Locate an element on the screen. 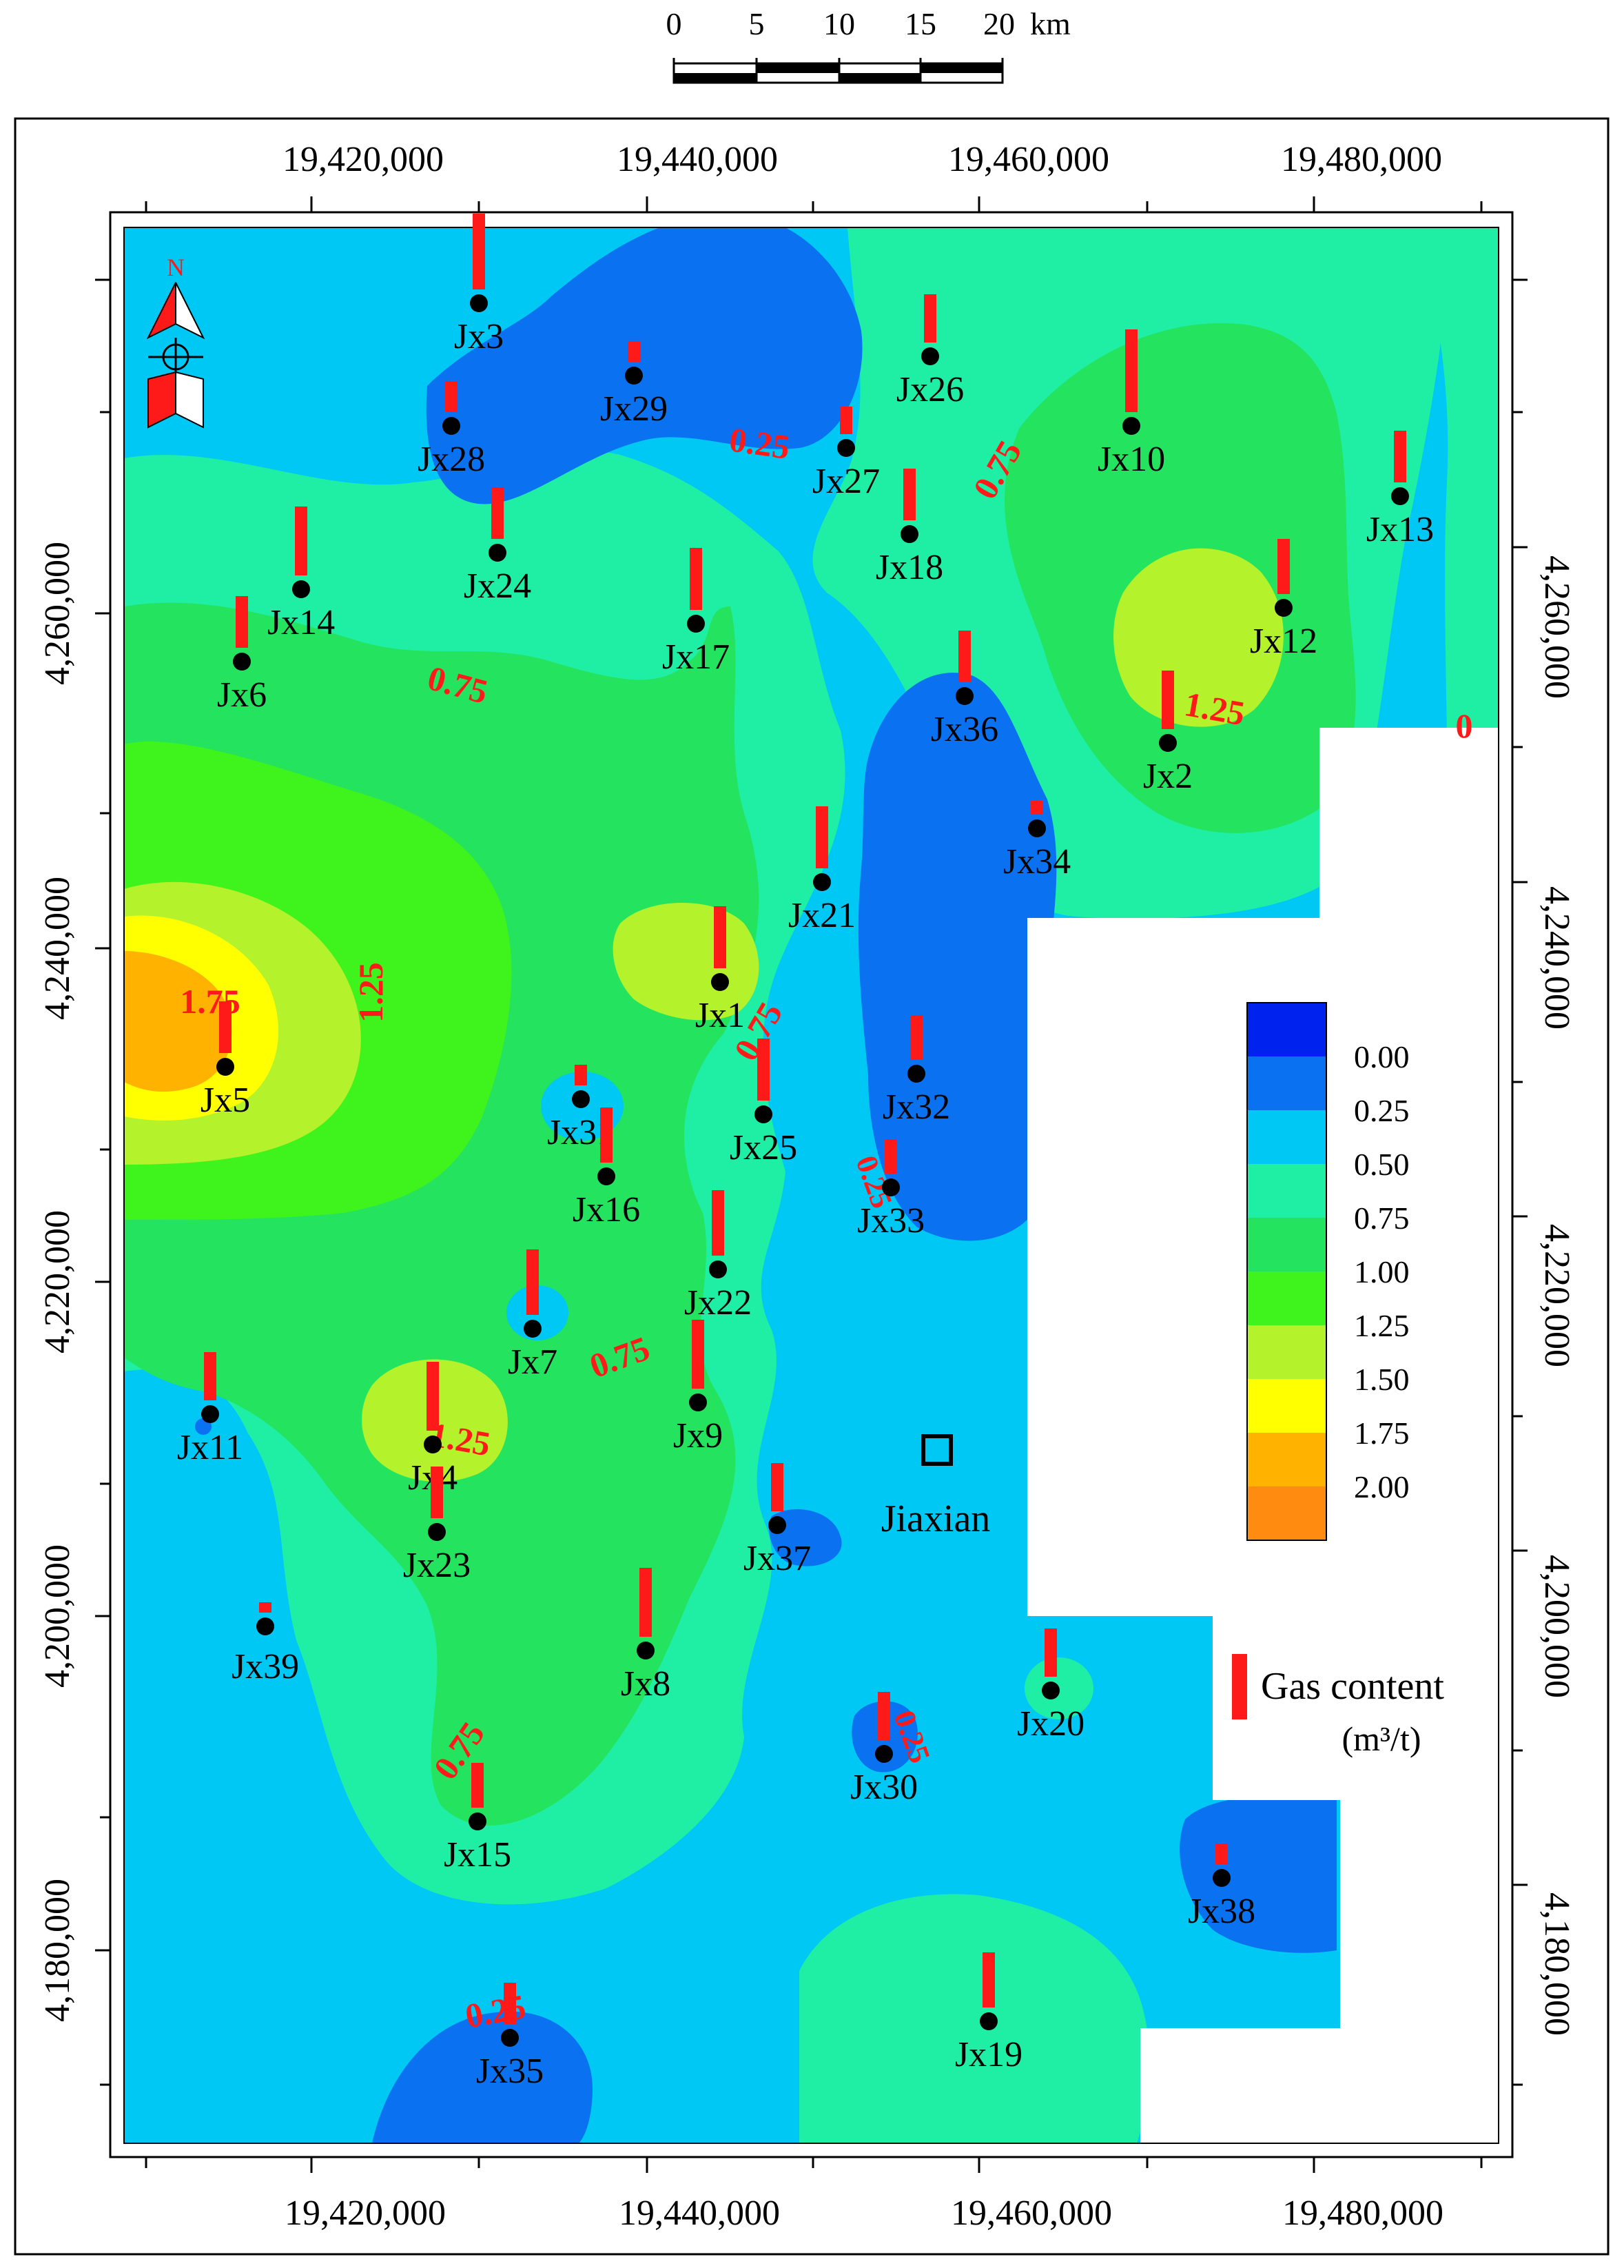  well-label: Jx33 is located at coordinates (891, 1221).